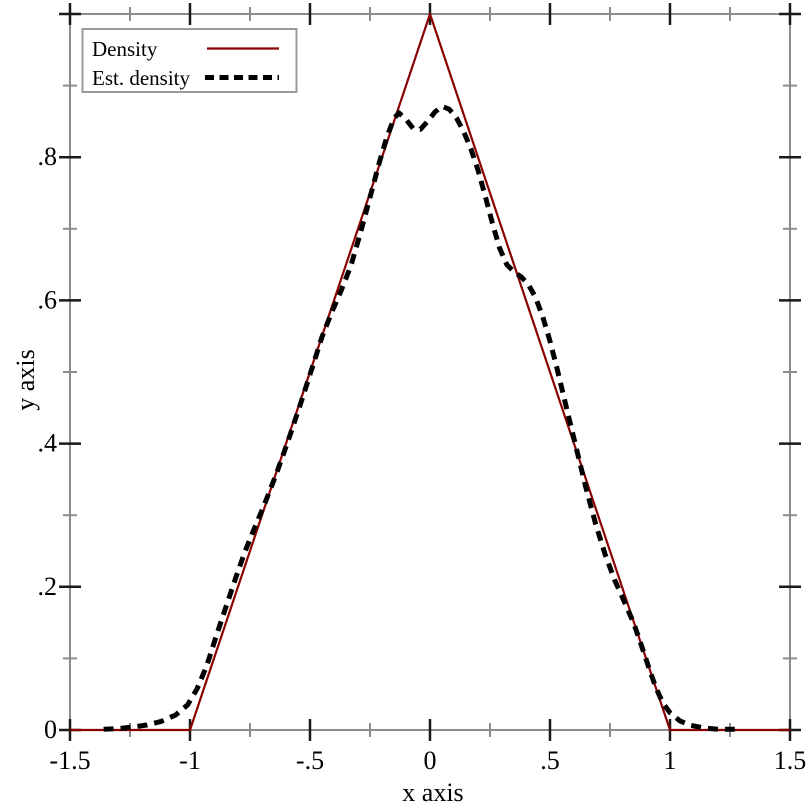 The width and height of the screenshot is (812, 812). Describe the element at coordinates (48, 443) in the screenshot. I see `y-tick-label: .4` at that location.